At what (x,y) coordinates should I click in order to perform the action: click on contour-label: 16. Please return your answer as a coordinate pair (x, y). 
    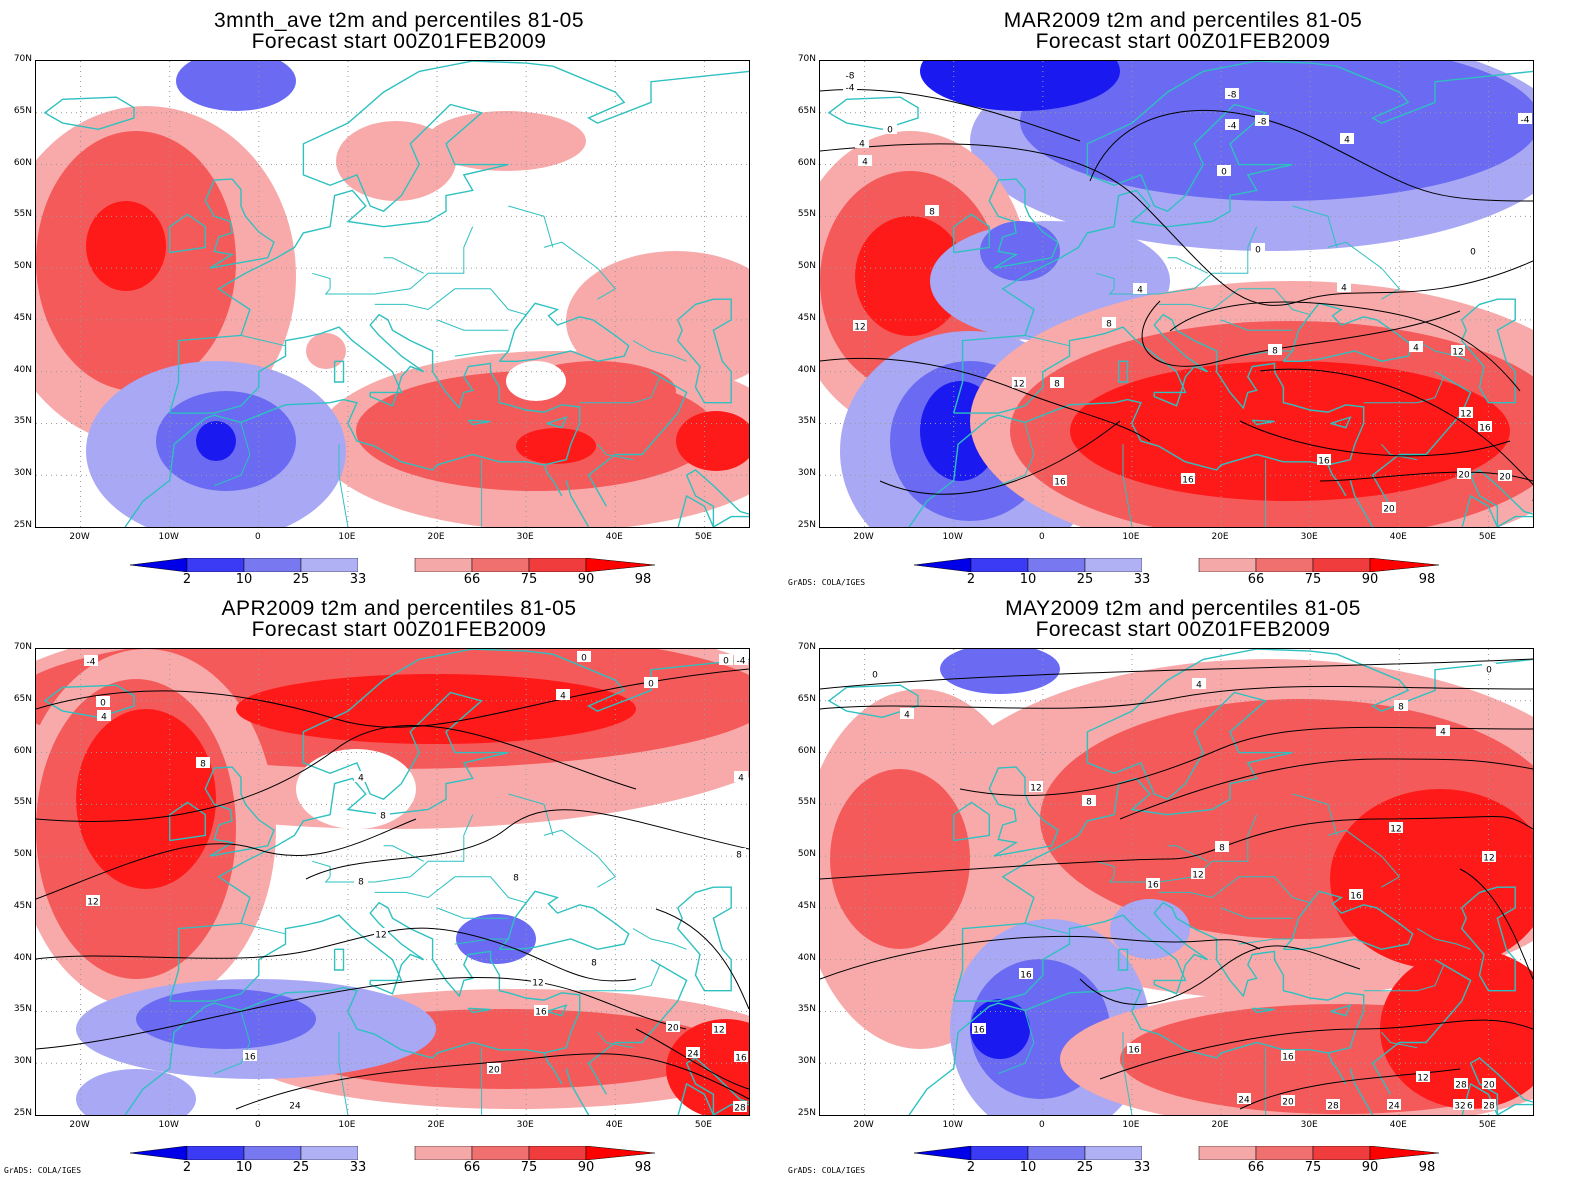
    Looking at the image, I should click on (1153, 886).